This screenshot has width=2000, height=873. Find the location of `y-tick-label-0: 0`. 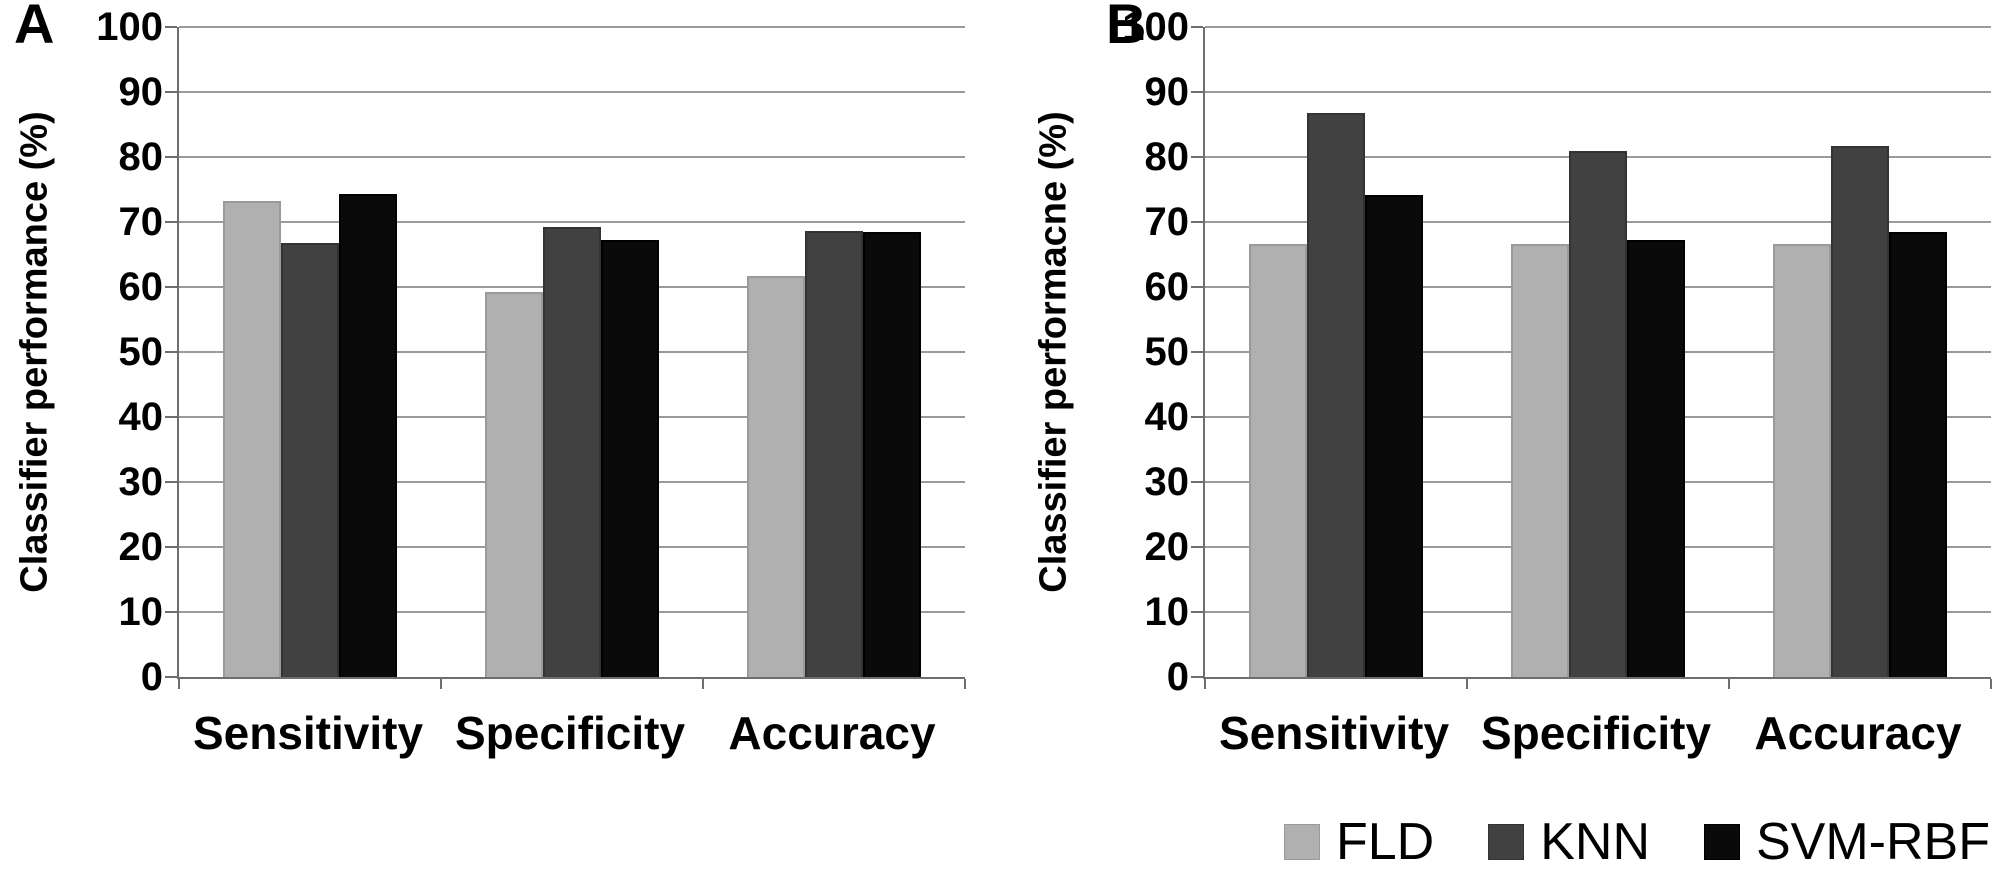

y-tick-label-0: 0 is located at coordinates (151, 677).